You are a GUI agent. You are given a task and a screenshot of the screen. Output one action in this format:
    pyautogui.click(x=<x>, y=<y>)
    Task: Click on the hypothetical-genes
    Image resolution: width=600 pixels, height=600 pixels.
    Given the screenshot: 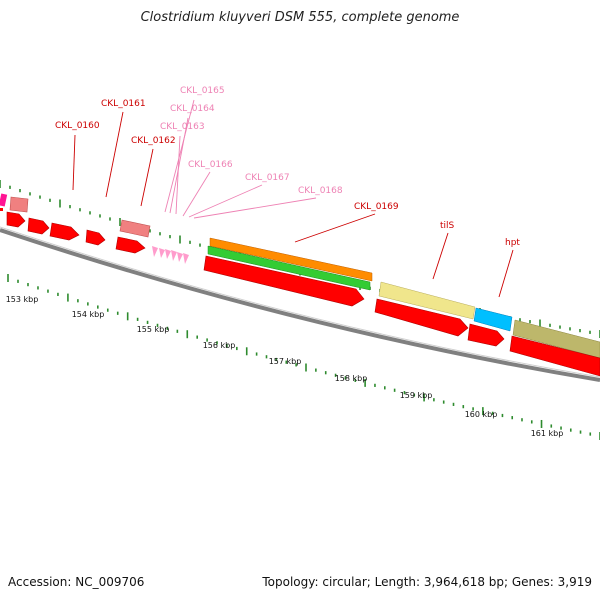 What is the action you would take?
    pyautogui.click(x=170, y=255)
    